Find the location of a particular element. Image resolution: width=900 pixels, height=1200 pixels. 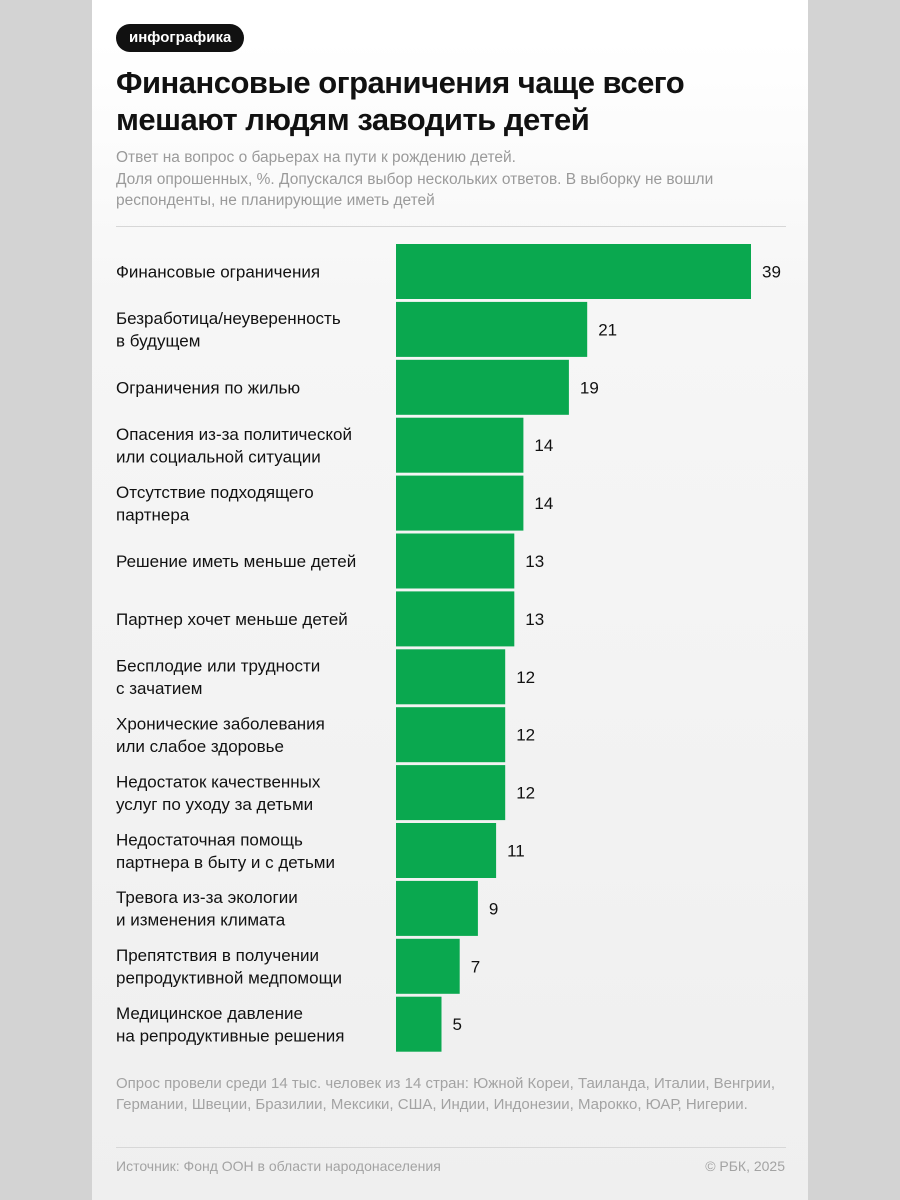

bar-value-5: 14 is located at coordinates (543, 503).